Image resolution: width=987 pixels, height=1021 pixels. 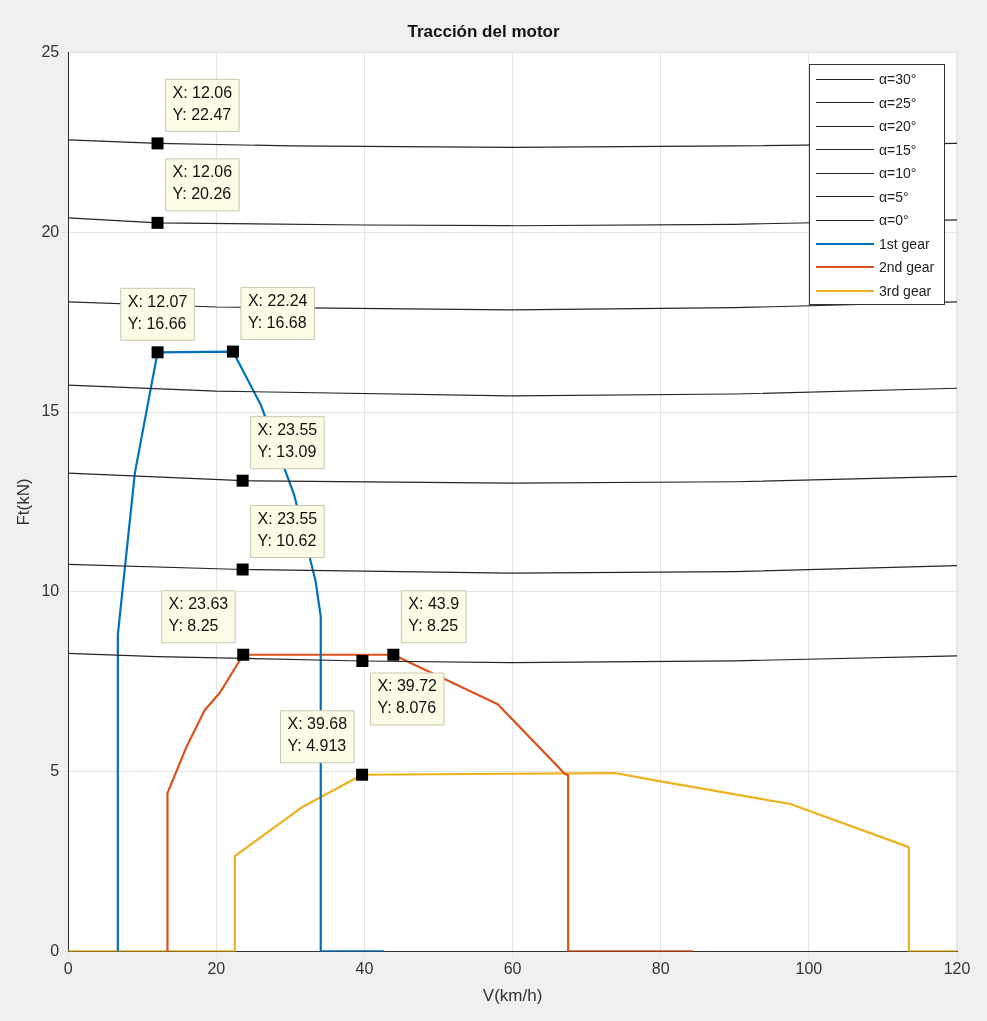 I want to click on annotation: X: 23.63 Y: 8.25, so click(x=198, y=615).